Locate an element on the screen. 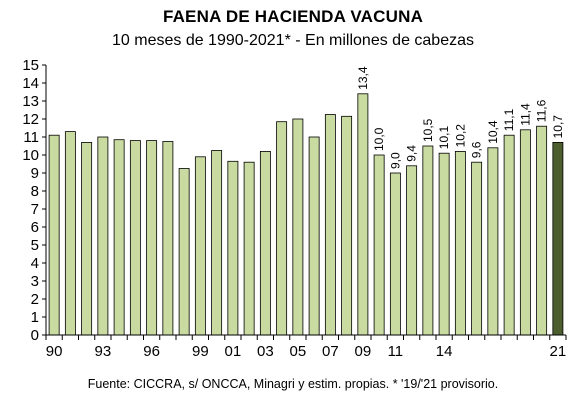 Image resolution: width=586 pixels, height=416 pixels. bar-1996 is located at coordinates (152, 238).